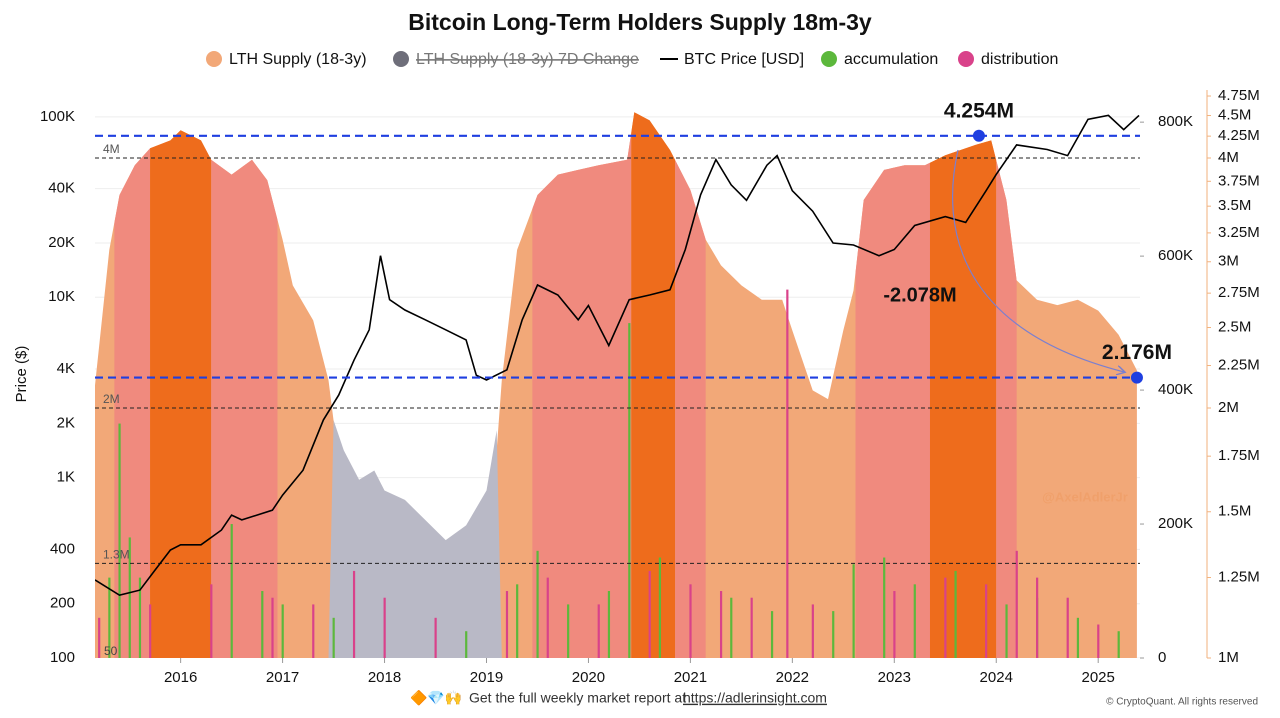 Image resolution: width=1280 pixels, height=718 pixels. I want to click on legend-label: accumulation, so click(891, 59).